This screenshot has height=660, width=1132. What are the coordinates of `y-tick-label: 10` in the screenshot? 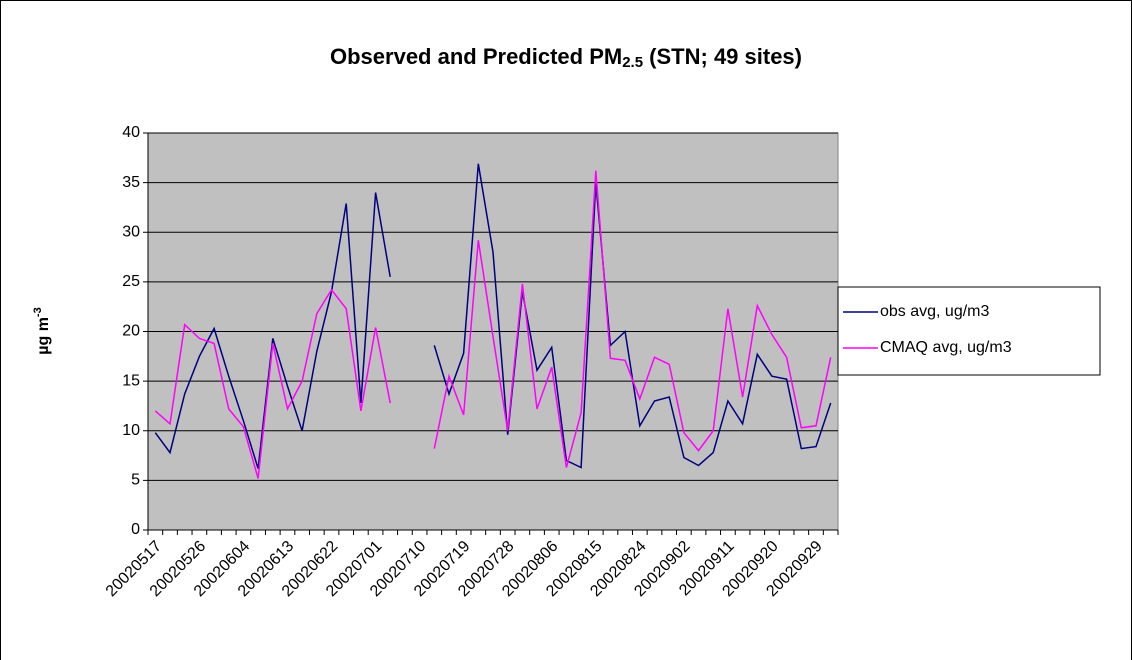 It's located at (131, 430).